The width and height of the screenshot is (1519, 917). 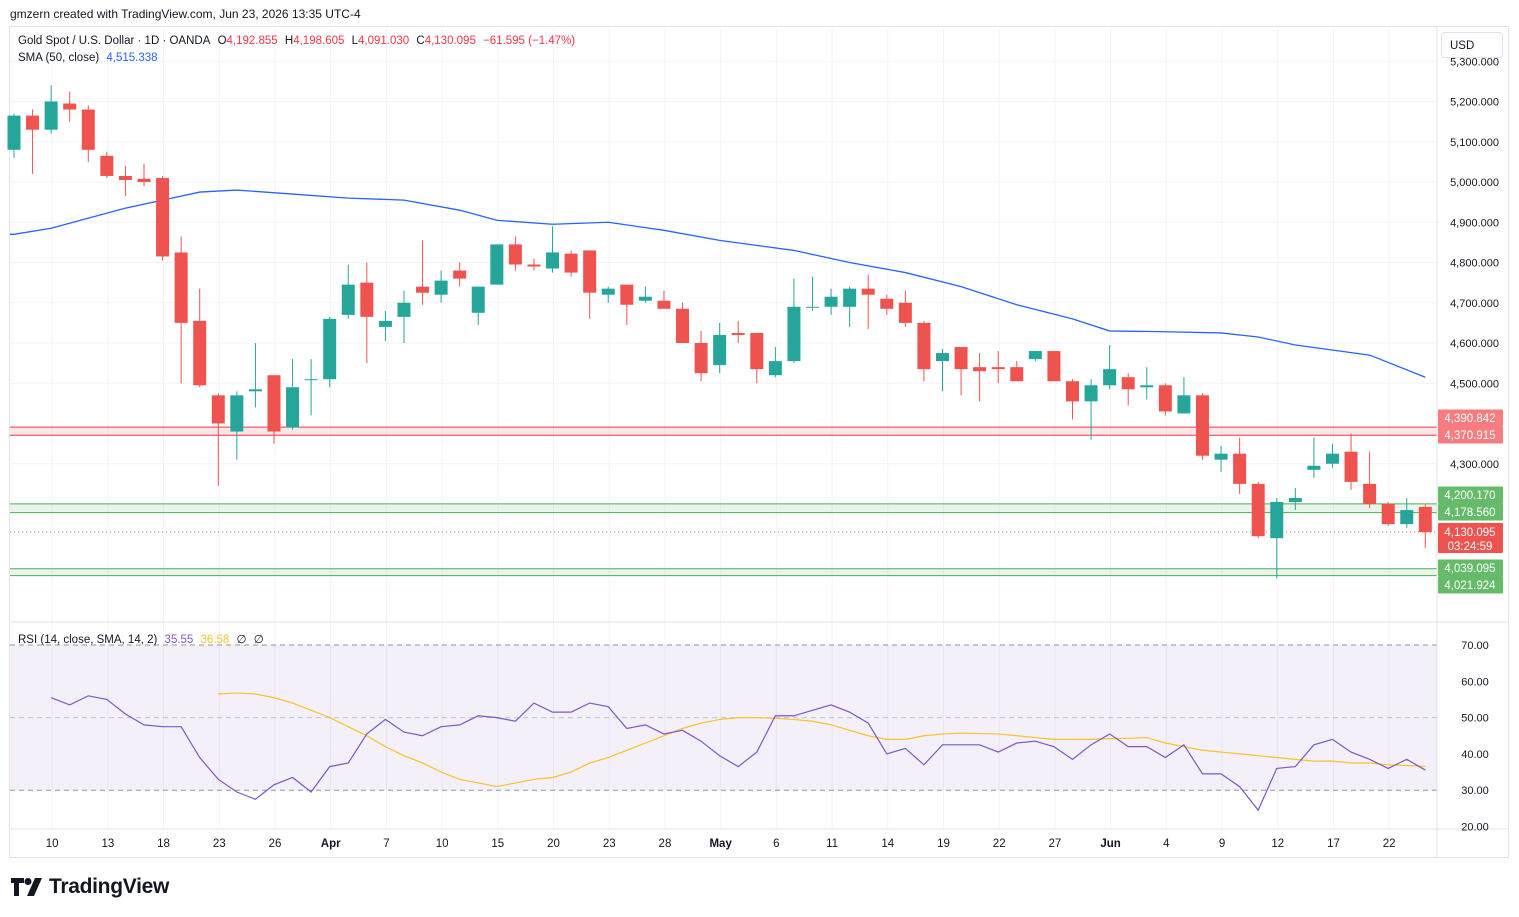 What do you see at coordinates (314, 41) in the screenshot?
I see `high-value: H4,198.605` at bounding box center [314, 41].